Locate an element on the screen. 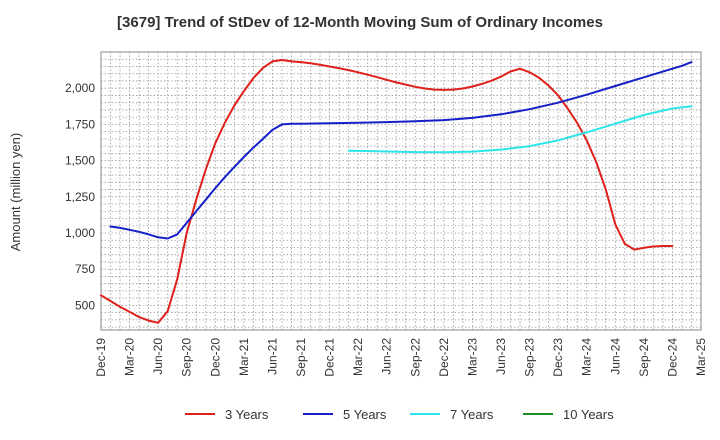 This screenshot has width=720, height=440. legend: 3 Years 5 Years 7 Years 10 Years is located at coordinates (399, 414).